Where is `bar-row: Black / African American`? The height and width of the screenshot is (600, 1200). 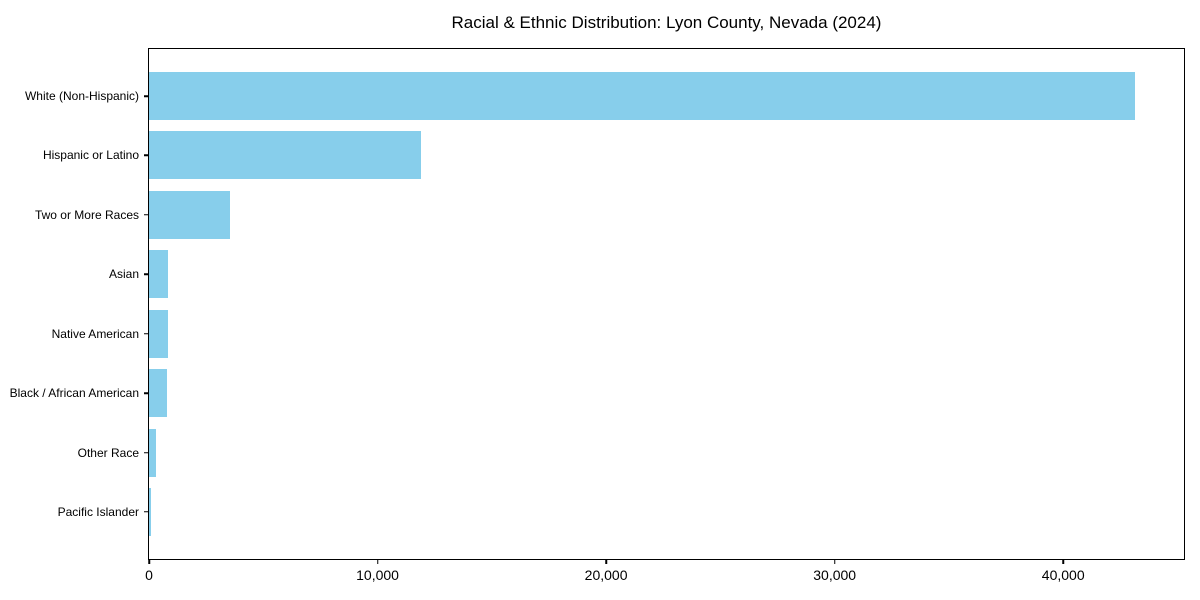
bar-row: Black / African American is located at coordinates (597, 393).